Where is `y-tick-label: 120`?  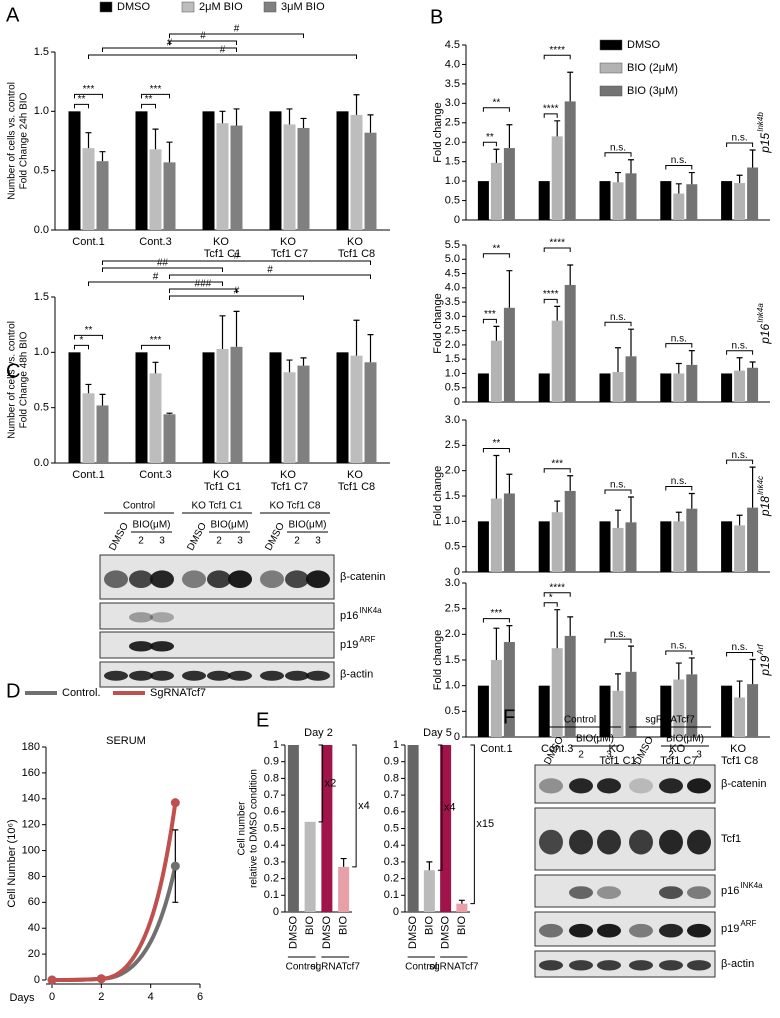 y-tick-label: 120 is located at coordinates (31, 825).